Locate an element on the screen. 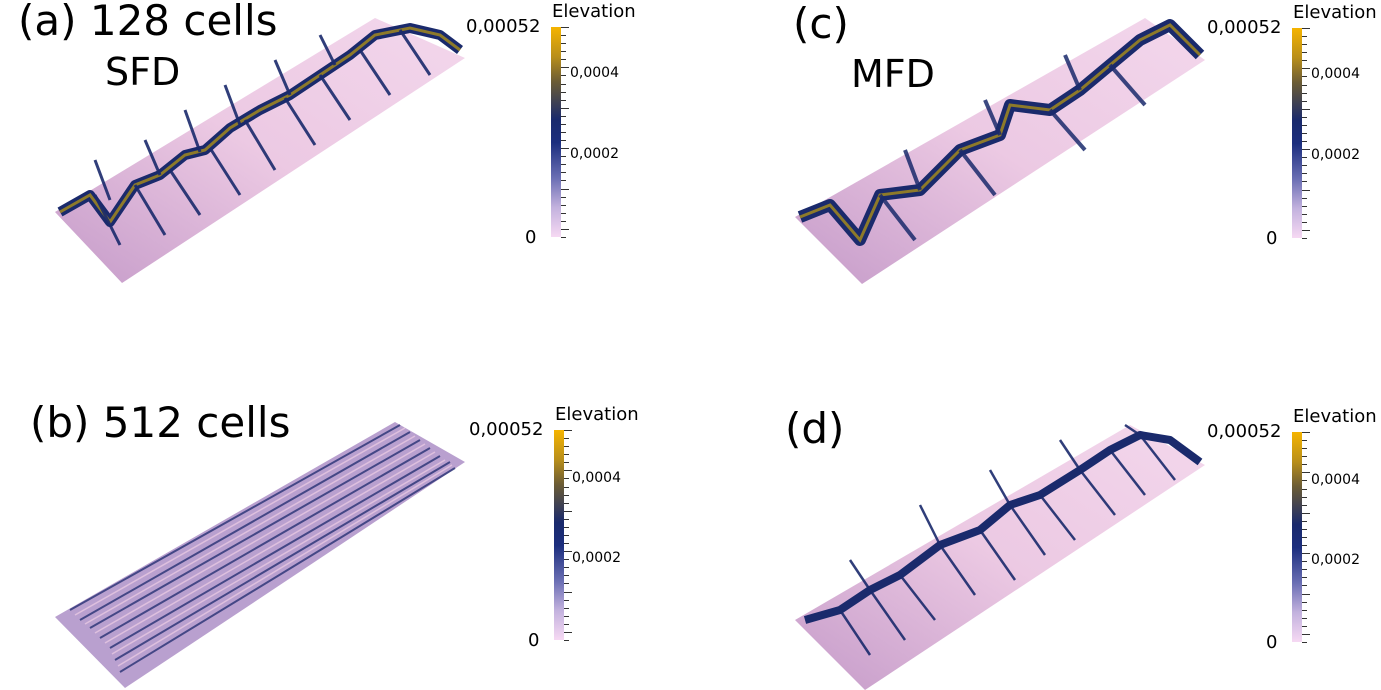 The width and height of the screenshot is (1381, 690). terrain-surface-a is located at coordinates (260, 150).